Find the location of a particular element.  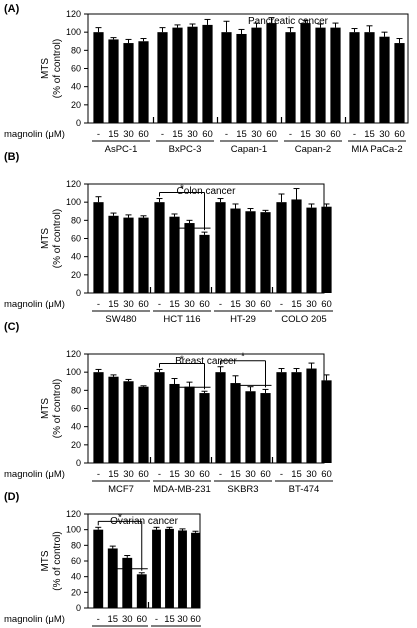

group-label: Capan-1 is located at coordinates (249, 149).